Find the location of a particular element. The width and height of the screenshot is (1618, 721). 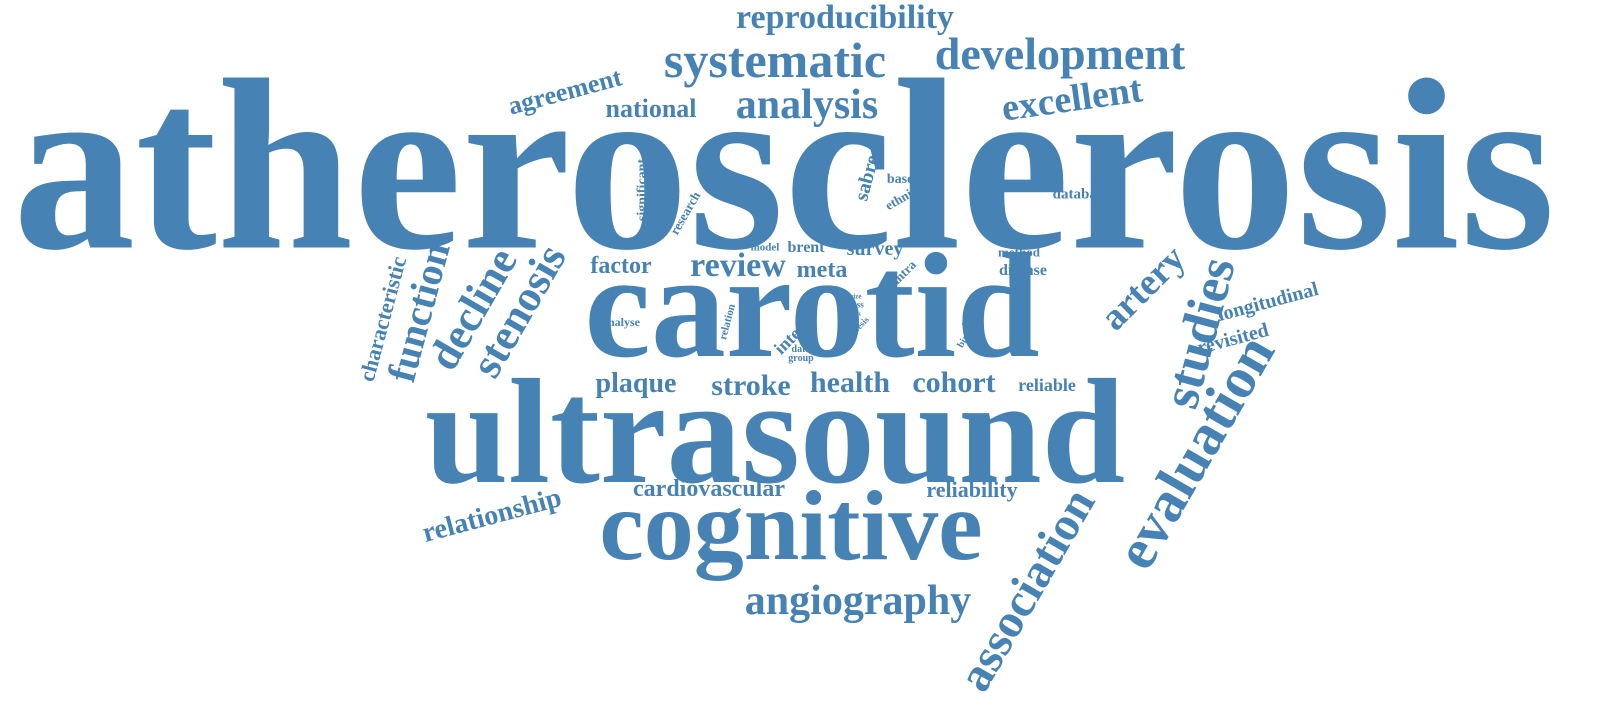

word-factor: factor is located at coordinates (621, 266).